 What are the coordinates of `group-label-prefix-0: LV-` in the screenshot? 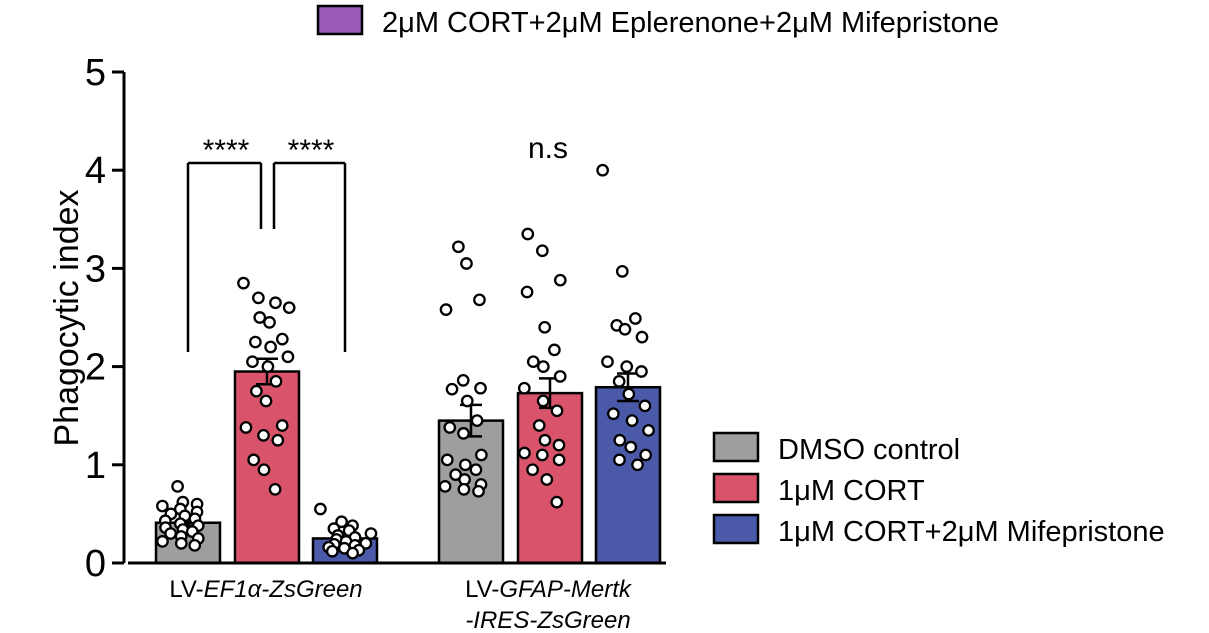 It's located at (186, 589).